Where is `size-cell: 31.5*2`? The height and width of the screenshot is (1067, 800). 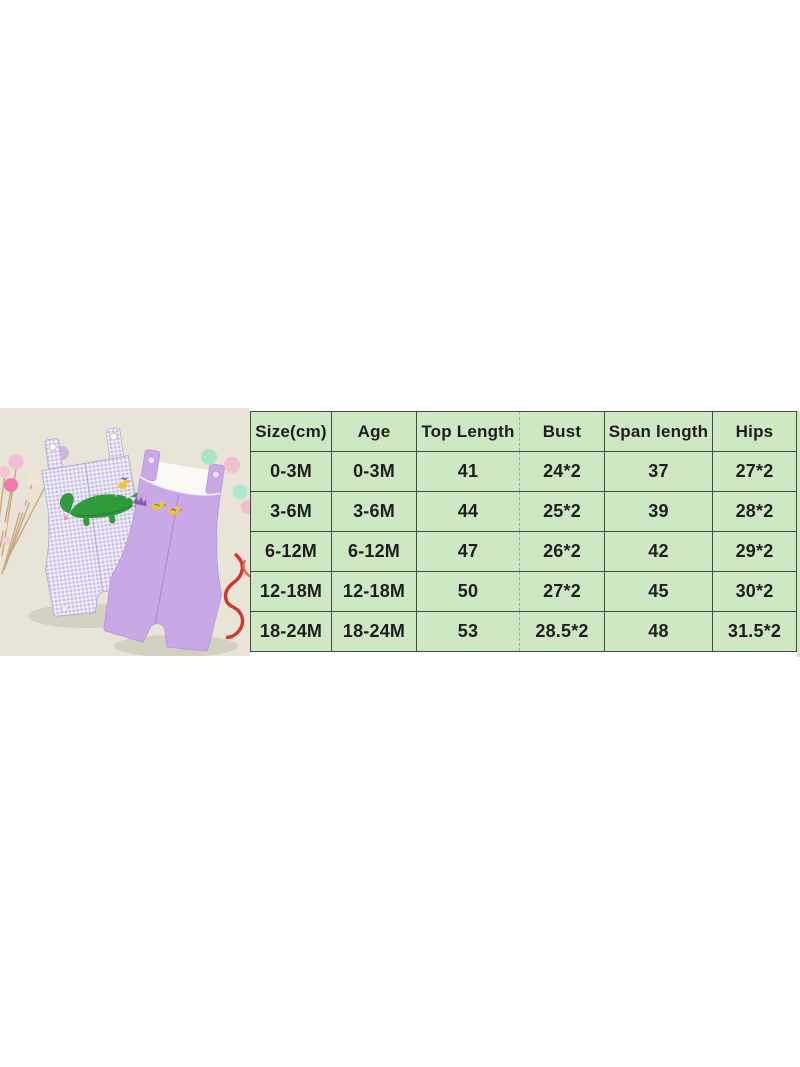 size-cell: 31.5*2 is located at coordinates (754, 631).